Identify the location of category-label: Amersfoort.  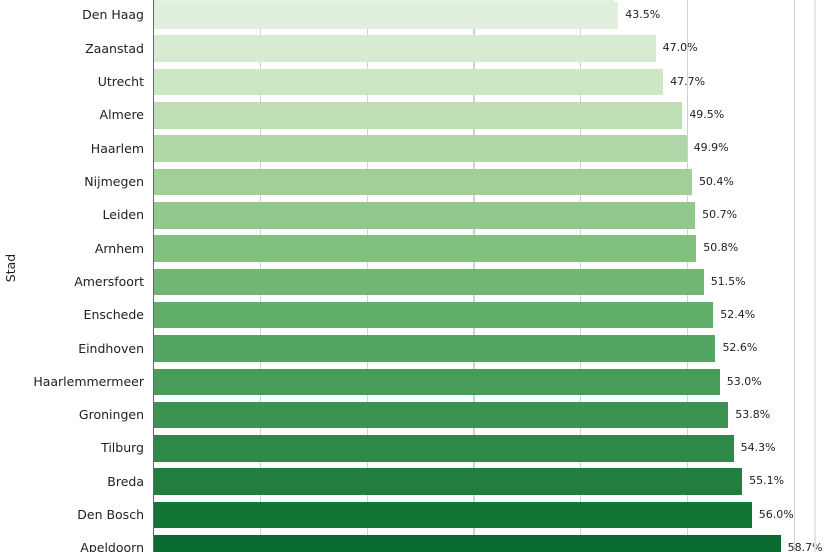
(109, 281).